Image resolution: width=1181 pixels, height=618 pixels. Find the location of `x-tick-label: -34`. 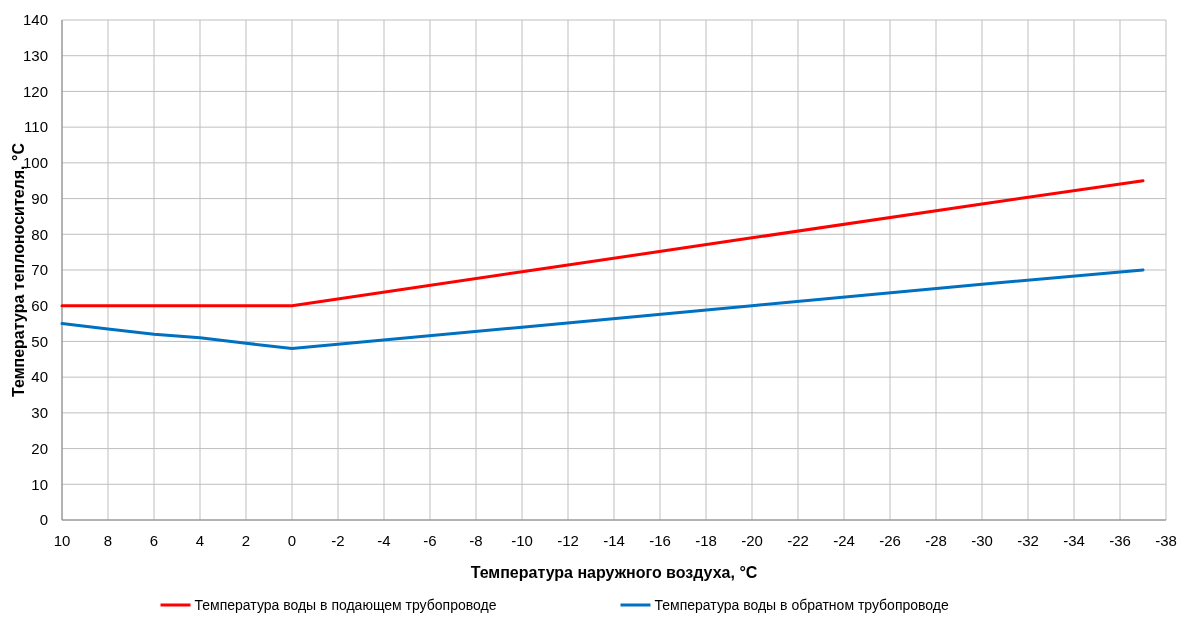

x-tick-label: -34 is located at coordinates (1074, 540).